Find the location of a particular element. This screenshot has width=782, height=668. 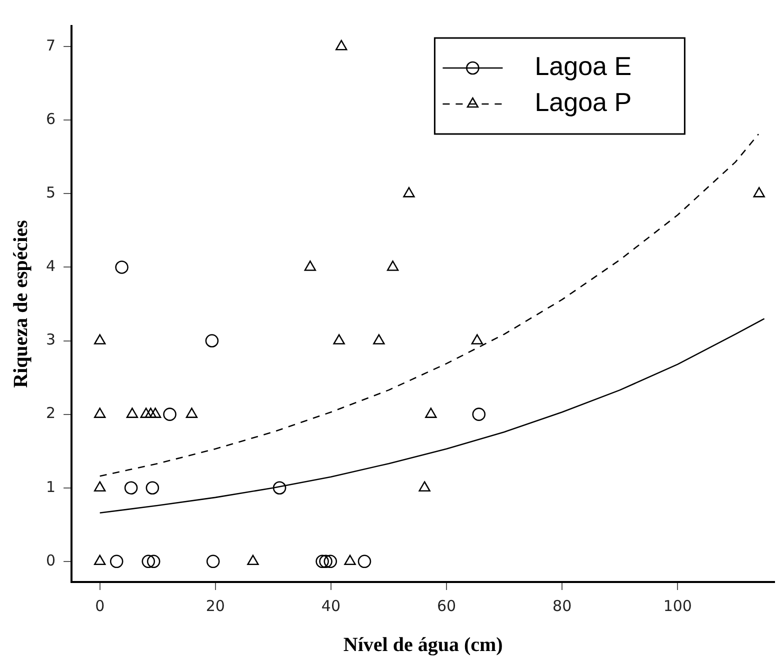

y-tick-label: 0 is located at coordinates (51, 560).